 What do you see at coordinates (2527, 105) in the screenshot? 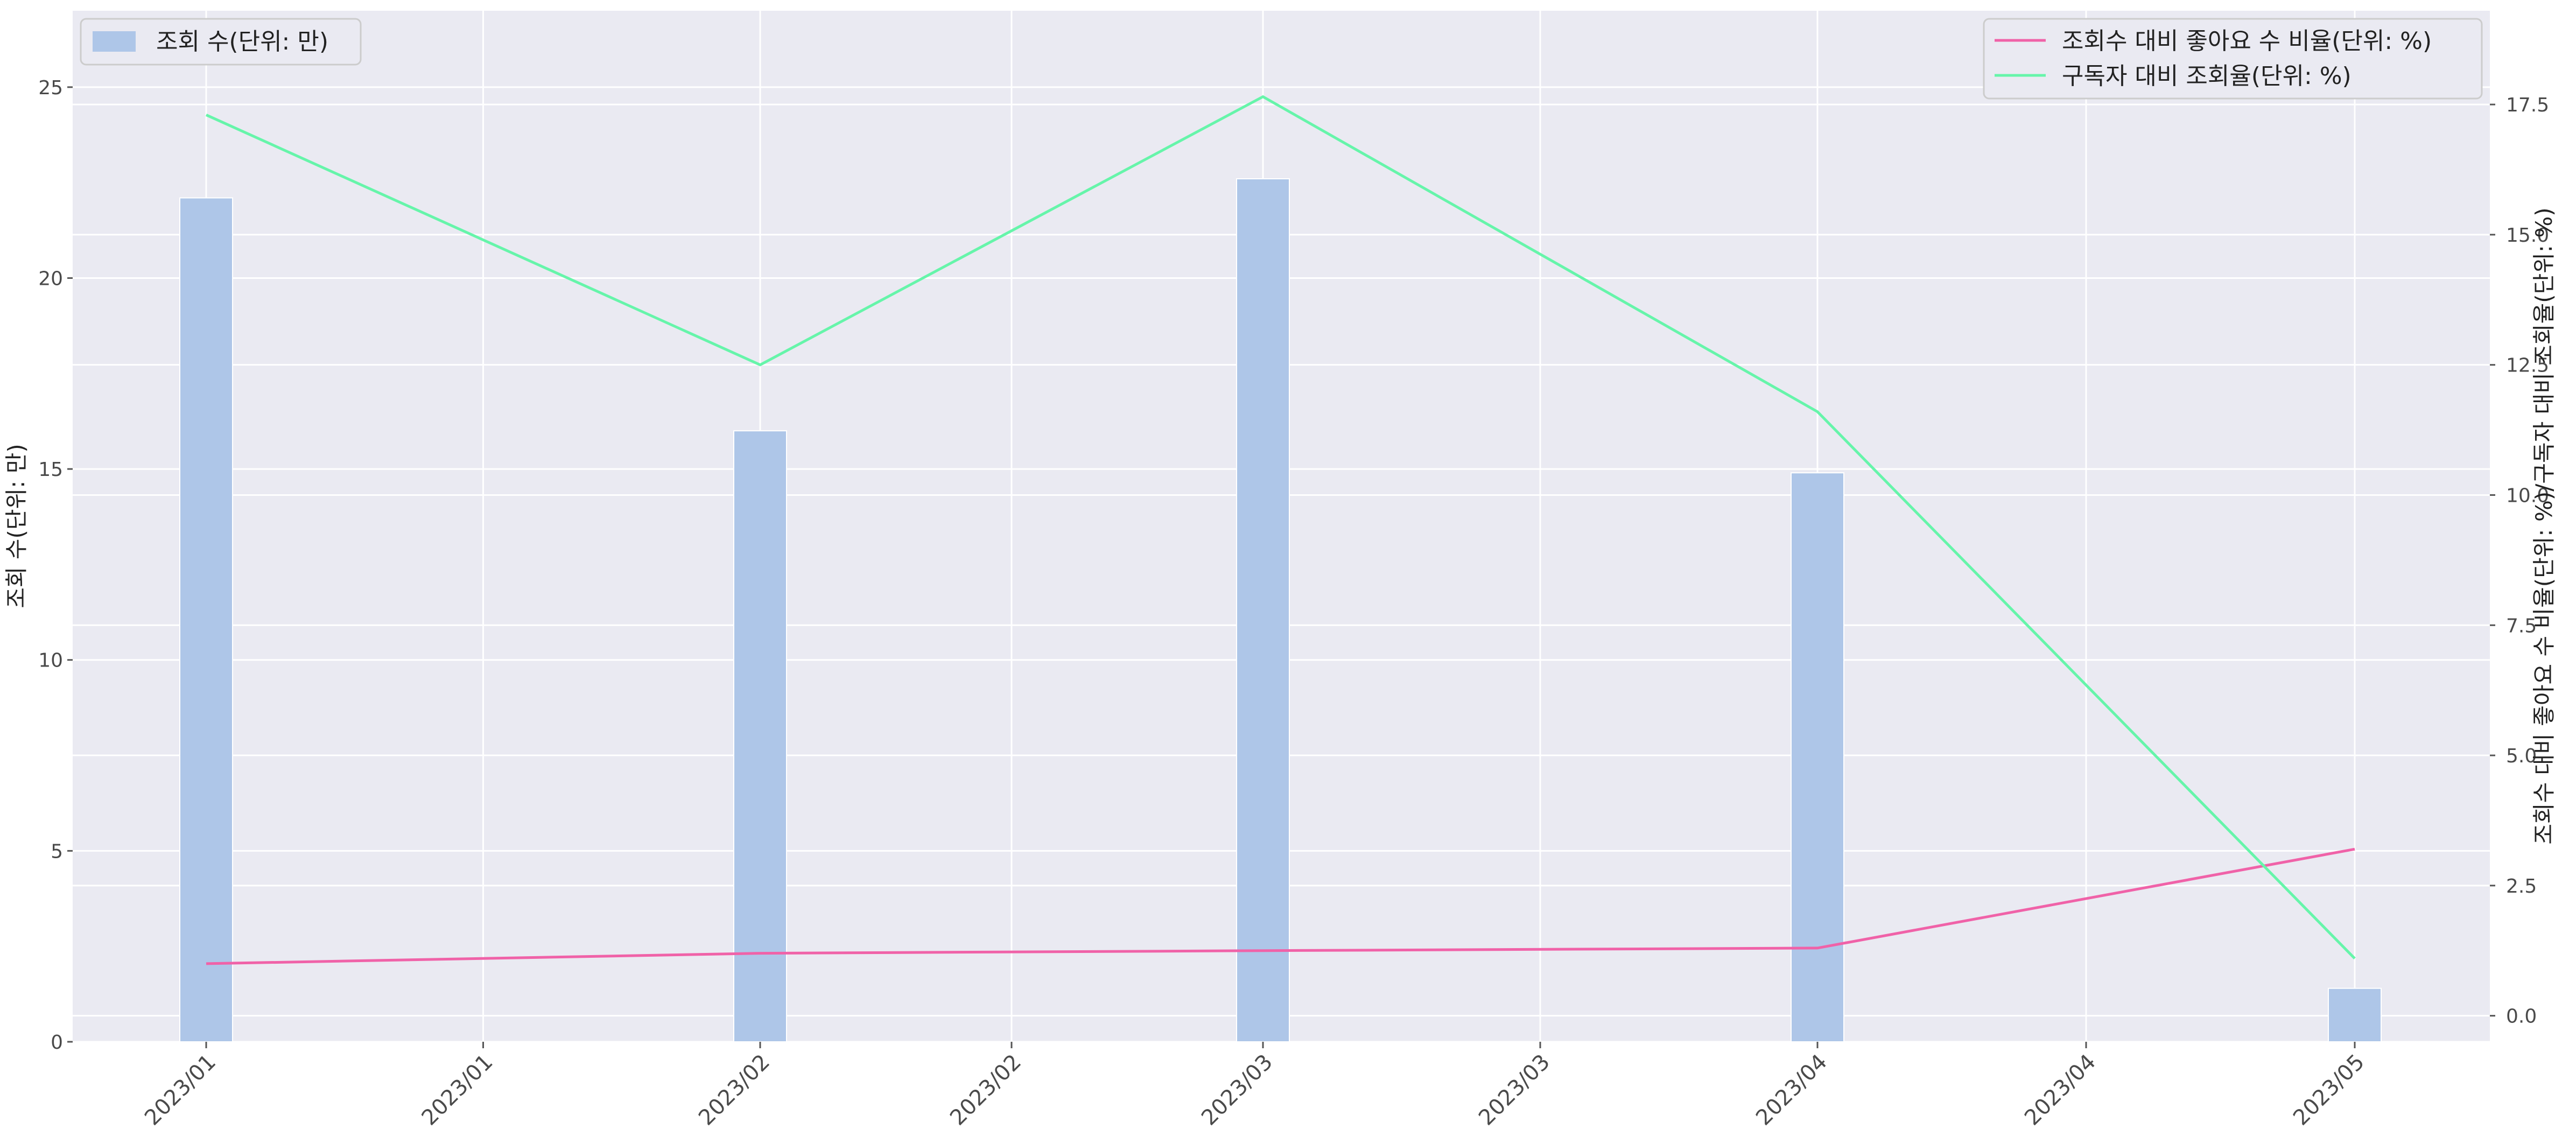
I see `y-right-tick-label: 17.5` at bounding box center [2527, 105].